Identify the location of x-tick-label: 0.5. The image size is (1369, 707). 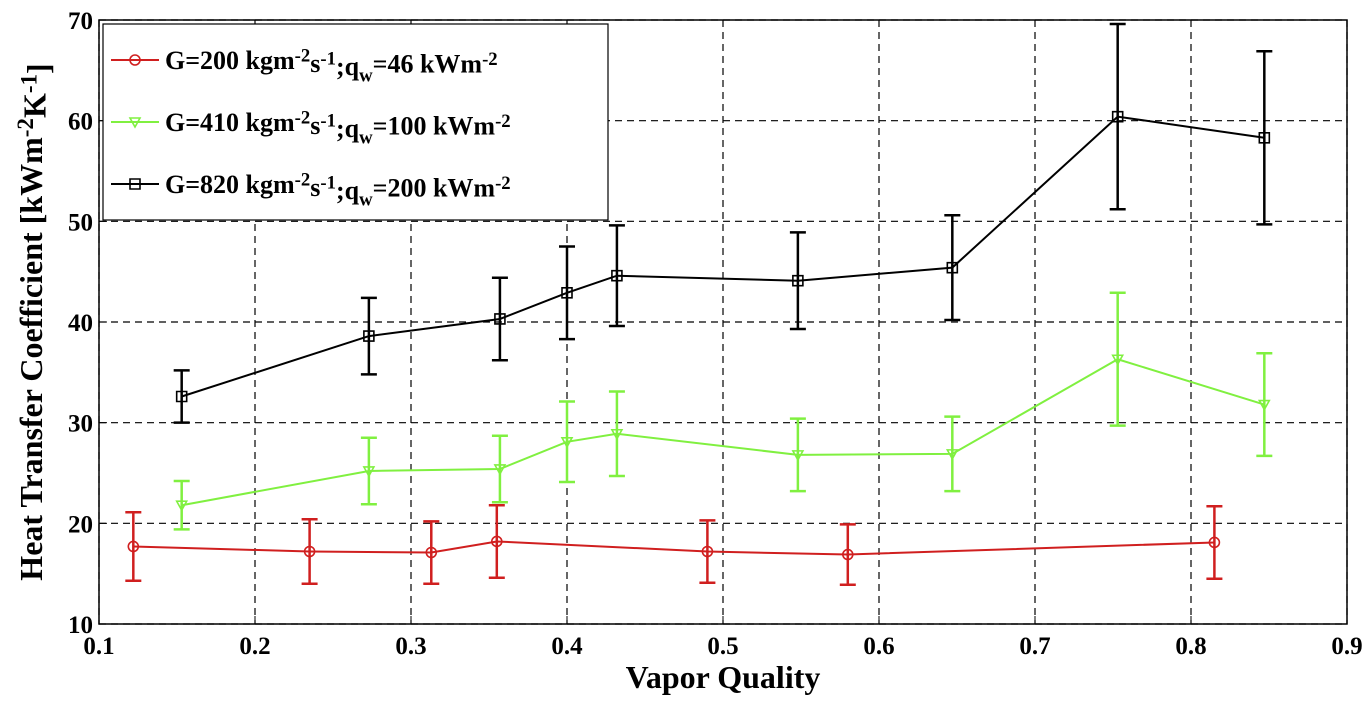
(722, 646).